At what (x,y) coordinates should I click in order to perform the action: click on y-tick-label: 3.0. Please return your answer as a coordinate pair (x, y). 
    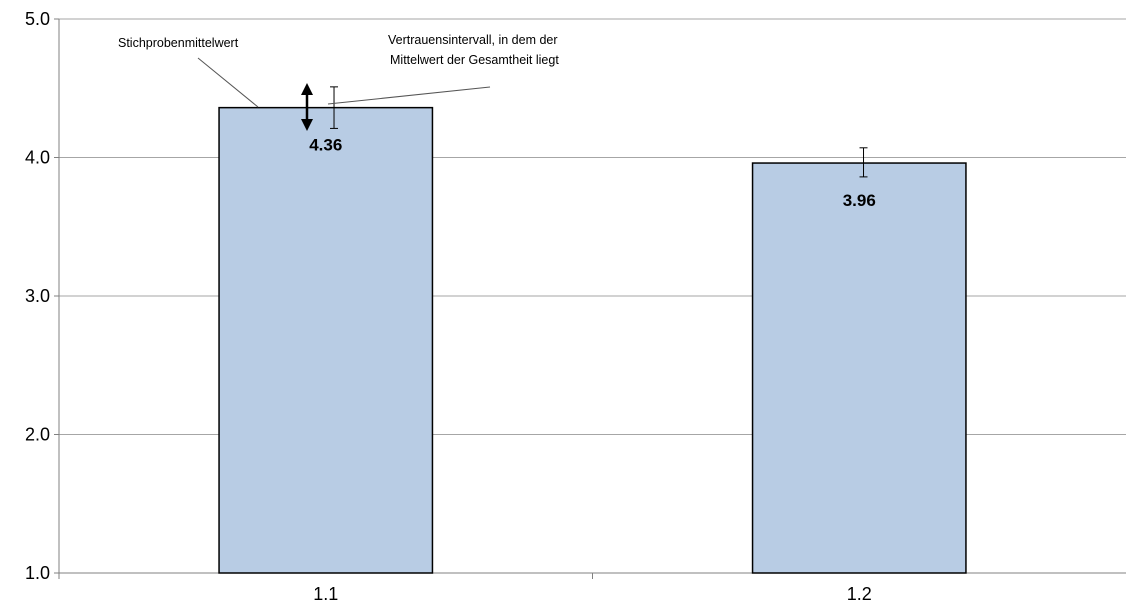
    Looking at the image, I should click on (37, 296).